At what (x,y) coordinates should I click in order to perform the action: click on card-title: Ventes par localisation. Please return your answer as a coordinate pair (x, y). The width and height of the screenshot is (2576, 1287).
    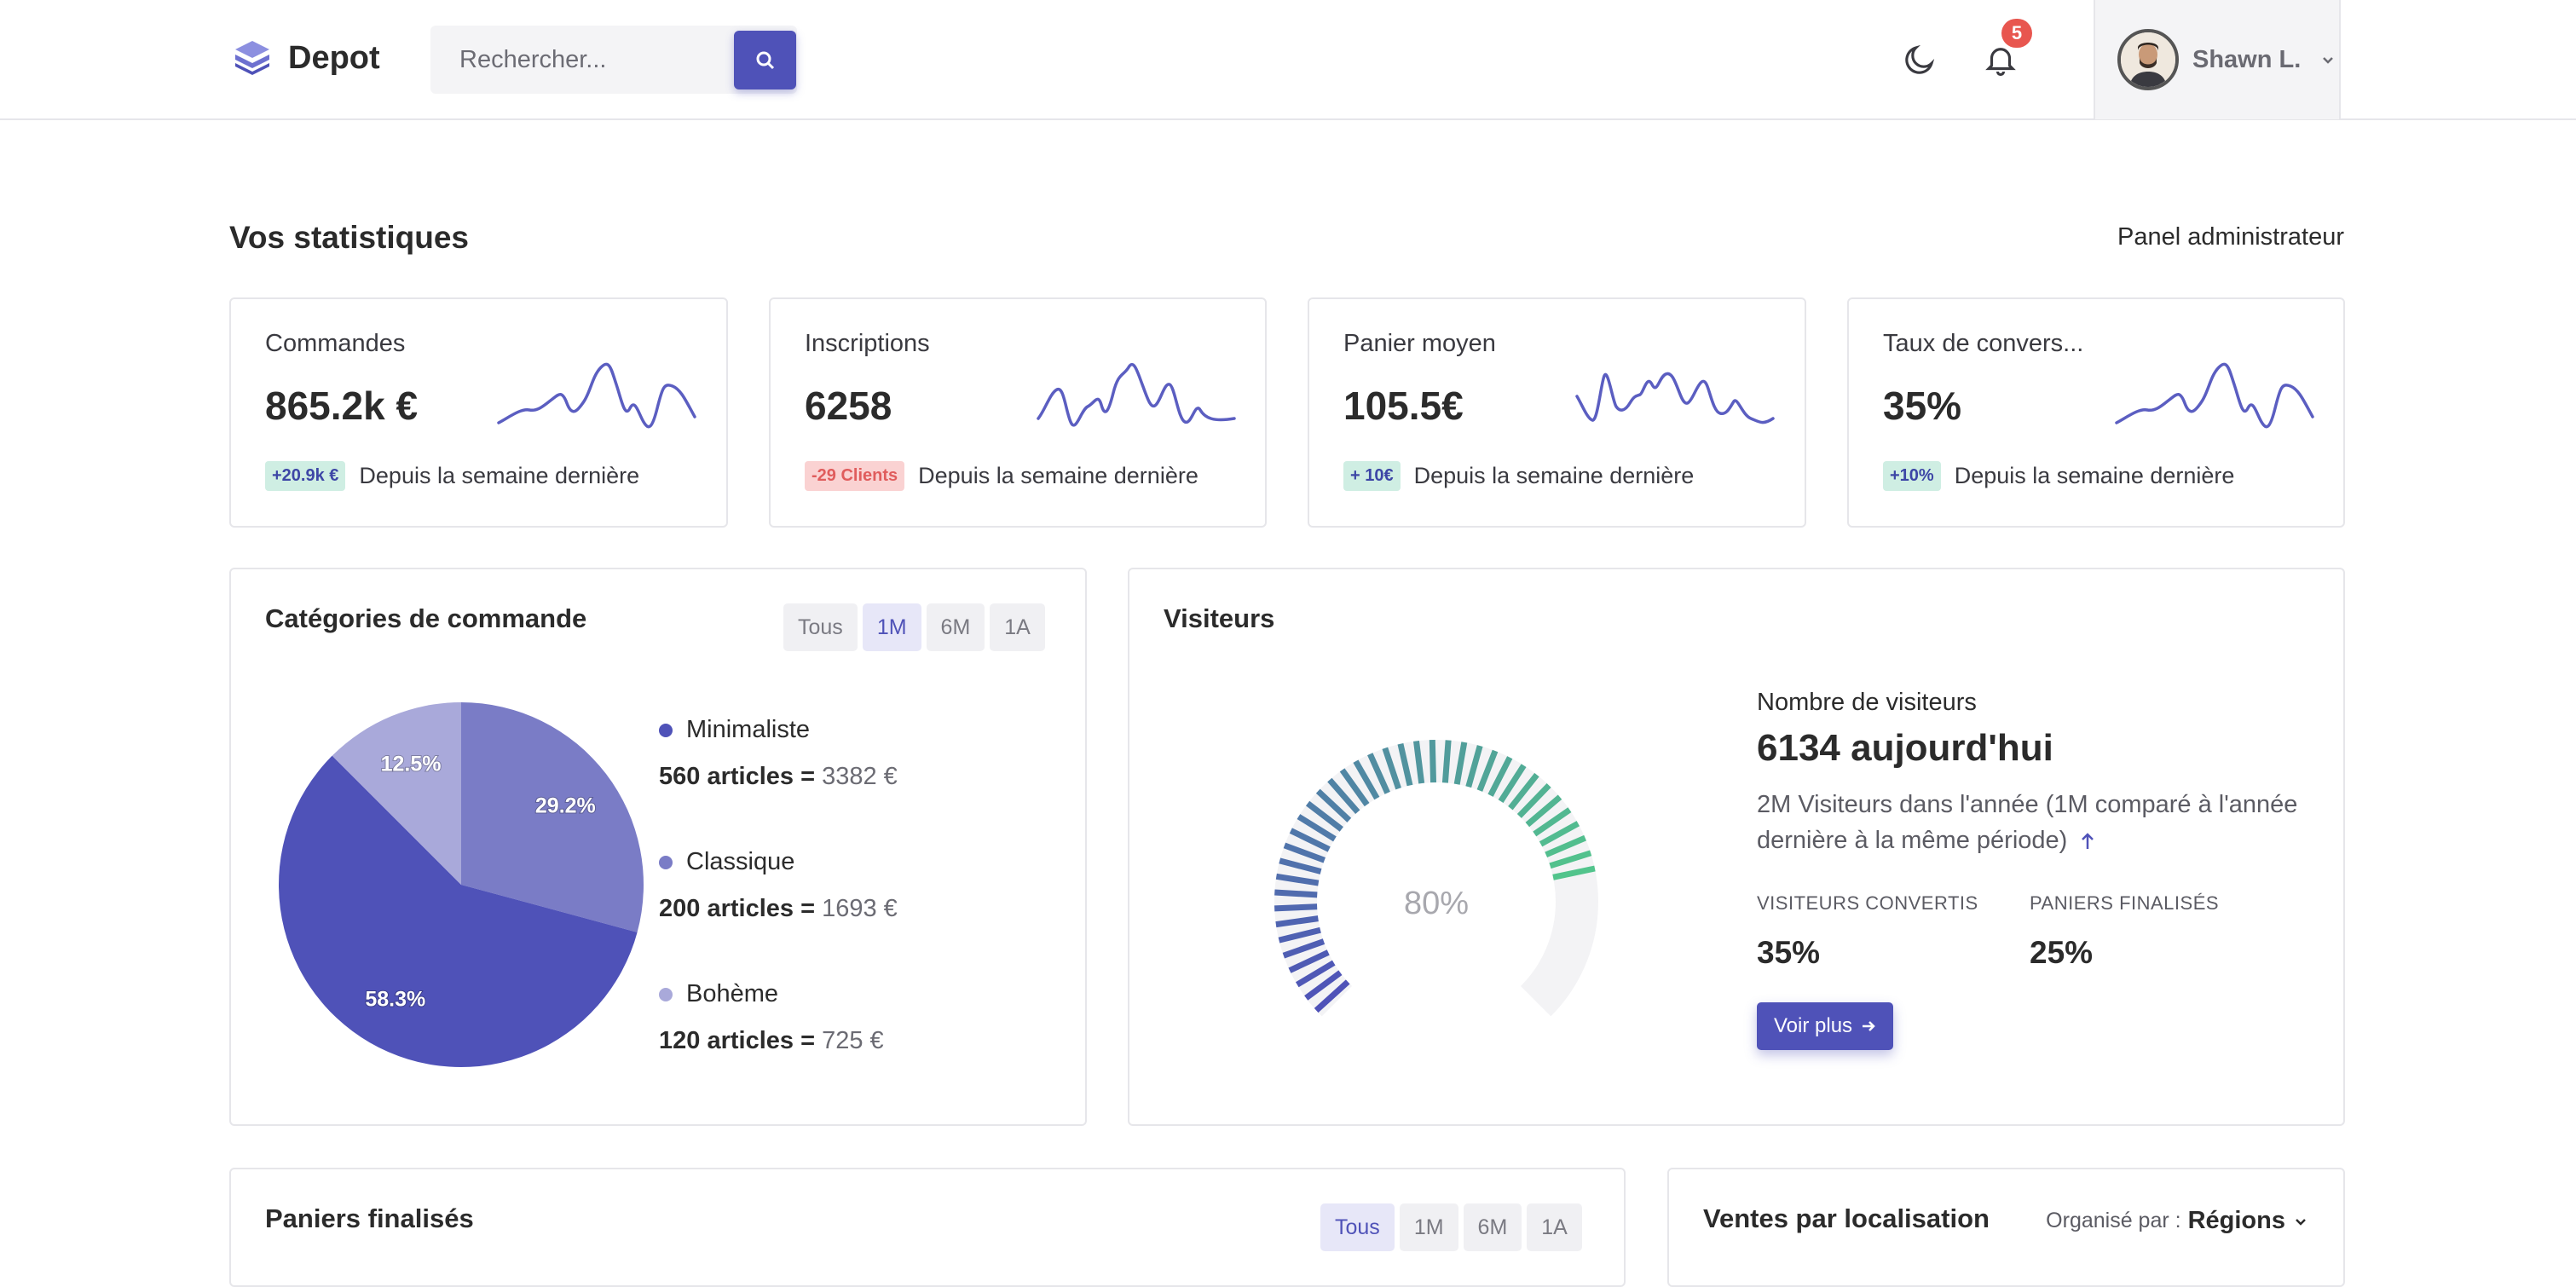
    Looking at the image, I should click on (1846, 1218).